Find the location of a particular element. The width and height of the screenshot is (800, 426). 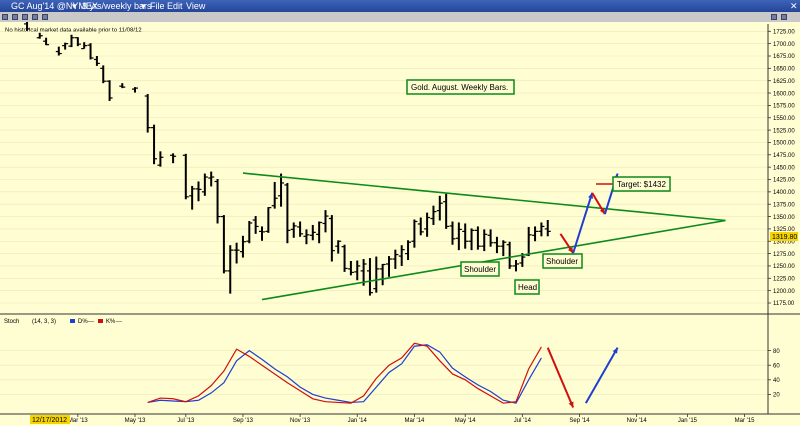

symbol-dropdown-icon: ▾ is located at coordinates (74, 6).